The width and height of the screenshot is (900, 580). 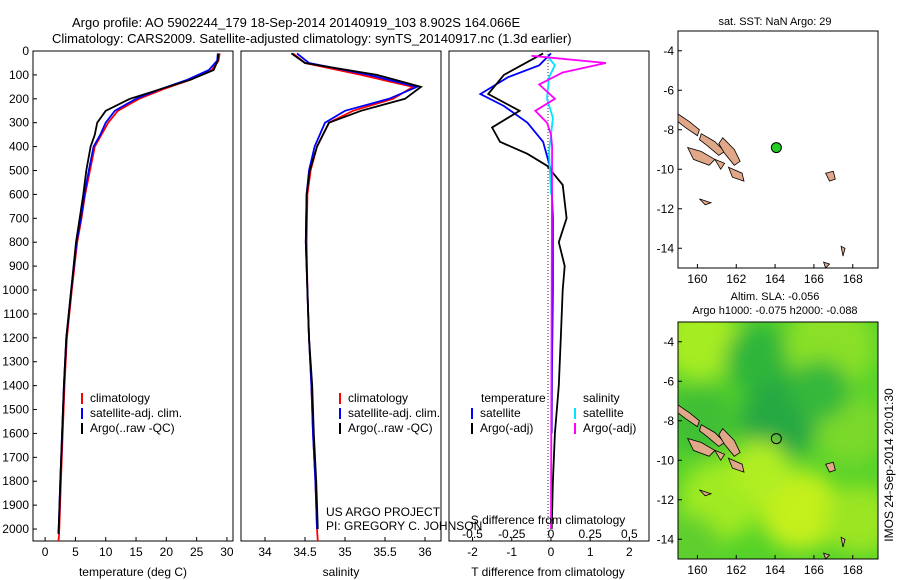 What do you see at coordinates (666, 460) in the screenshot?
I see `map-lat-label: -10` at bounding box center [666, 460].